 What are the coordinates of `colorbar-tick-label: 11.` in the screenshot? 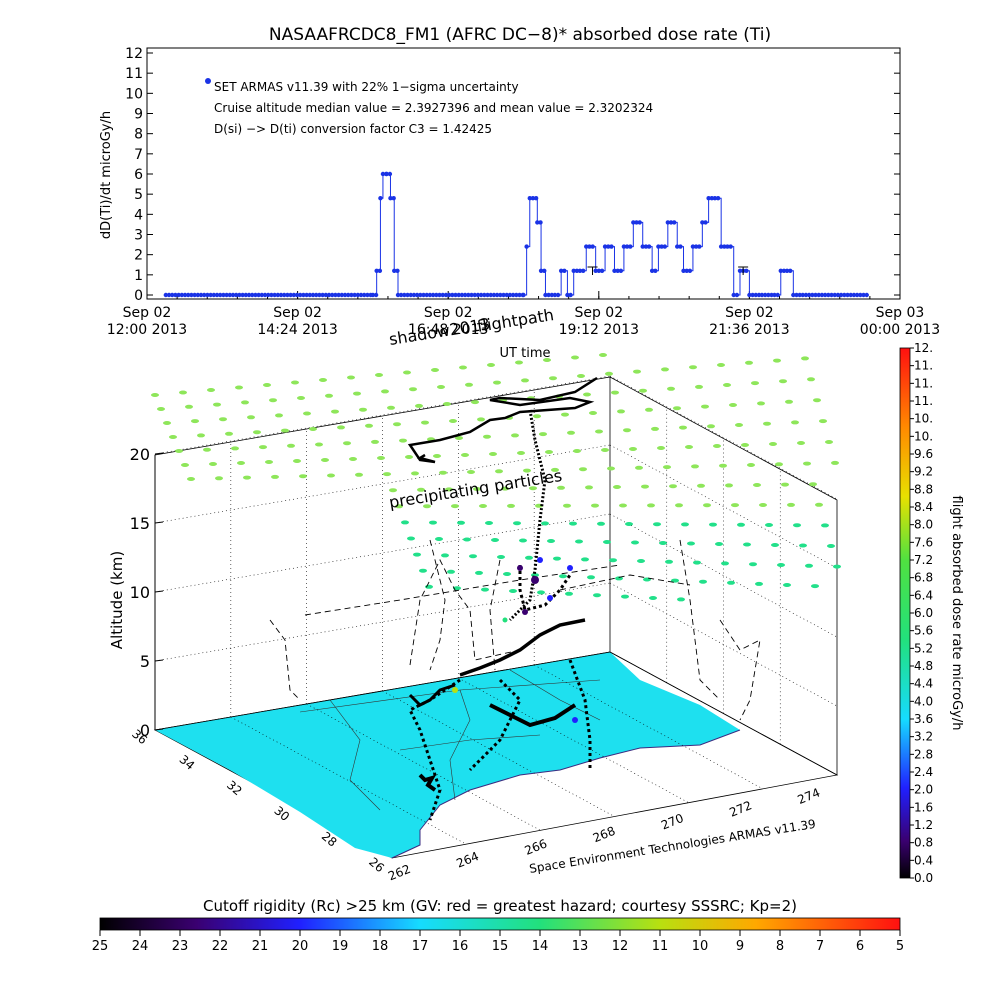 It's located at (923, 383).